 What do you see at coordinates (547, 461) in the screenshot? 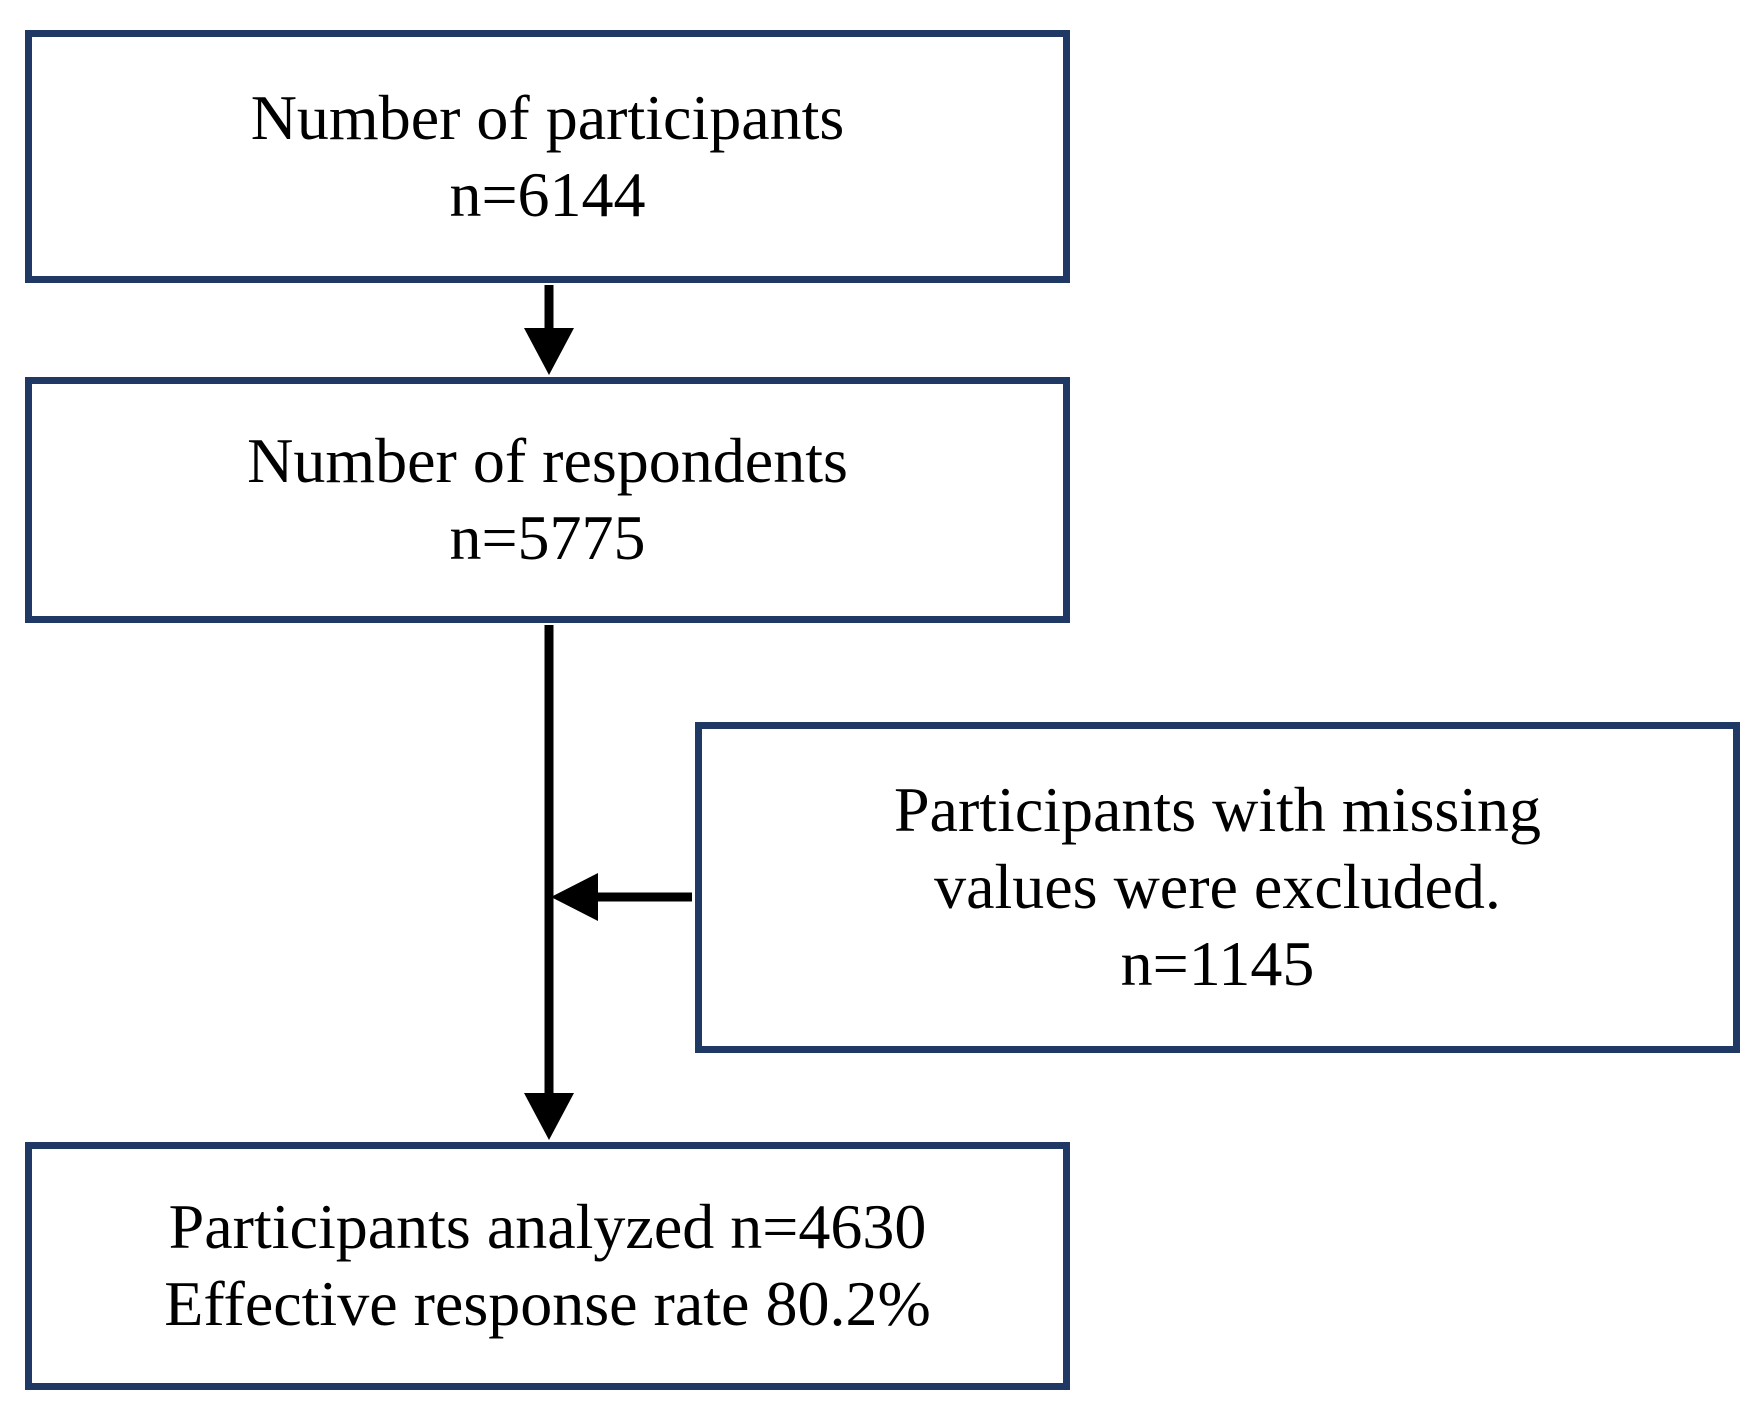
I see `respondents-box-line: Number of respondents` at bounding box center [547, 461].